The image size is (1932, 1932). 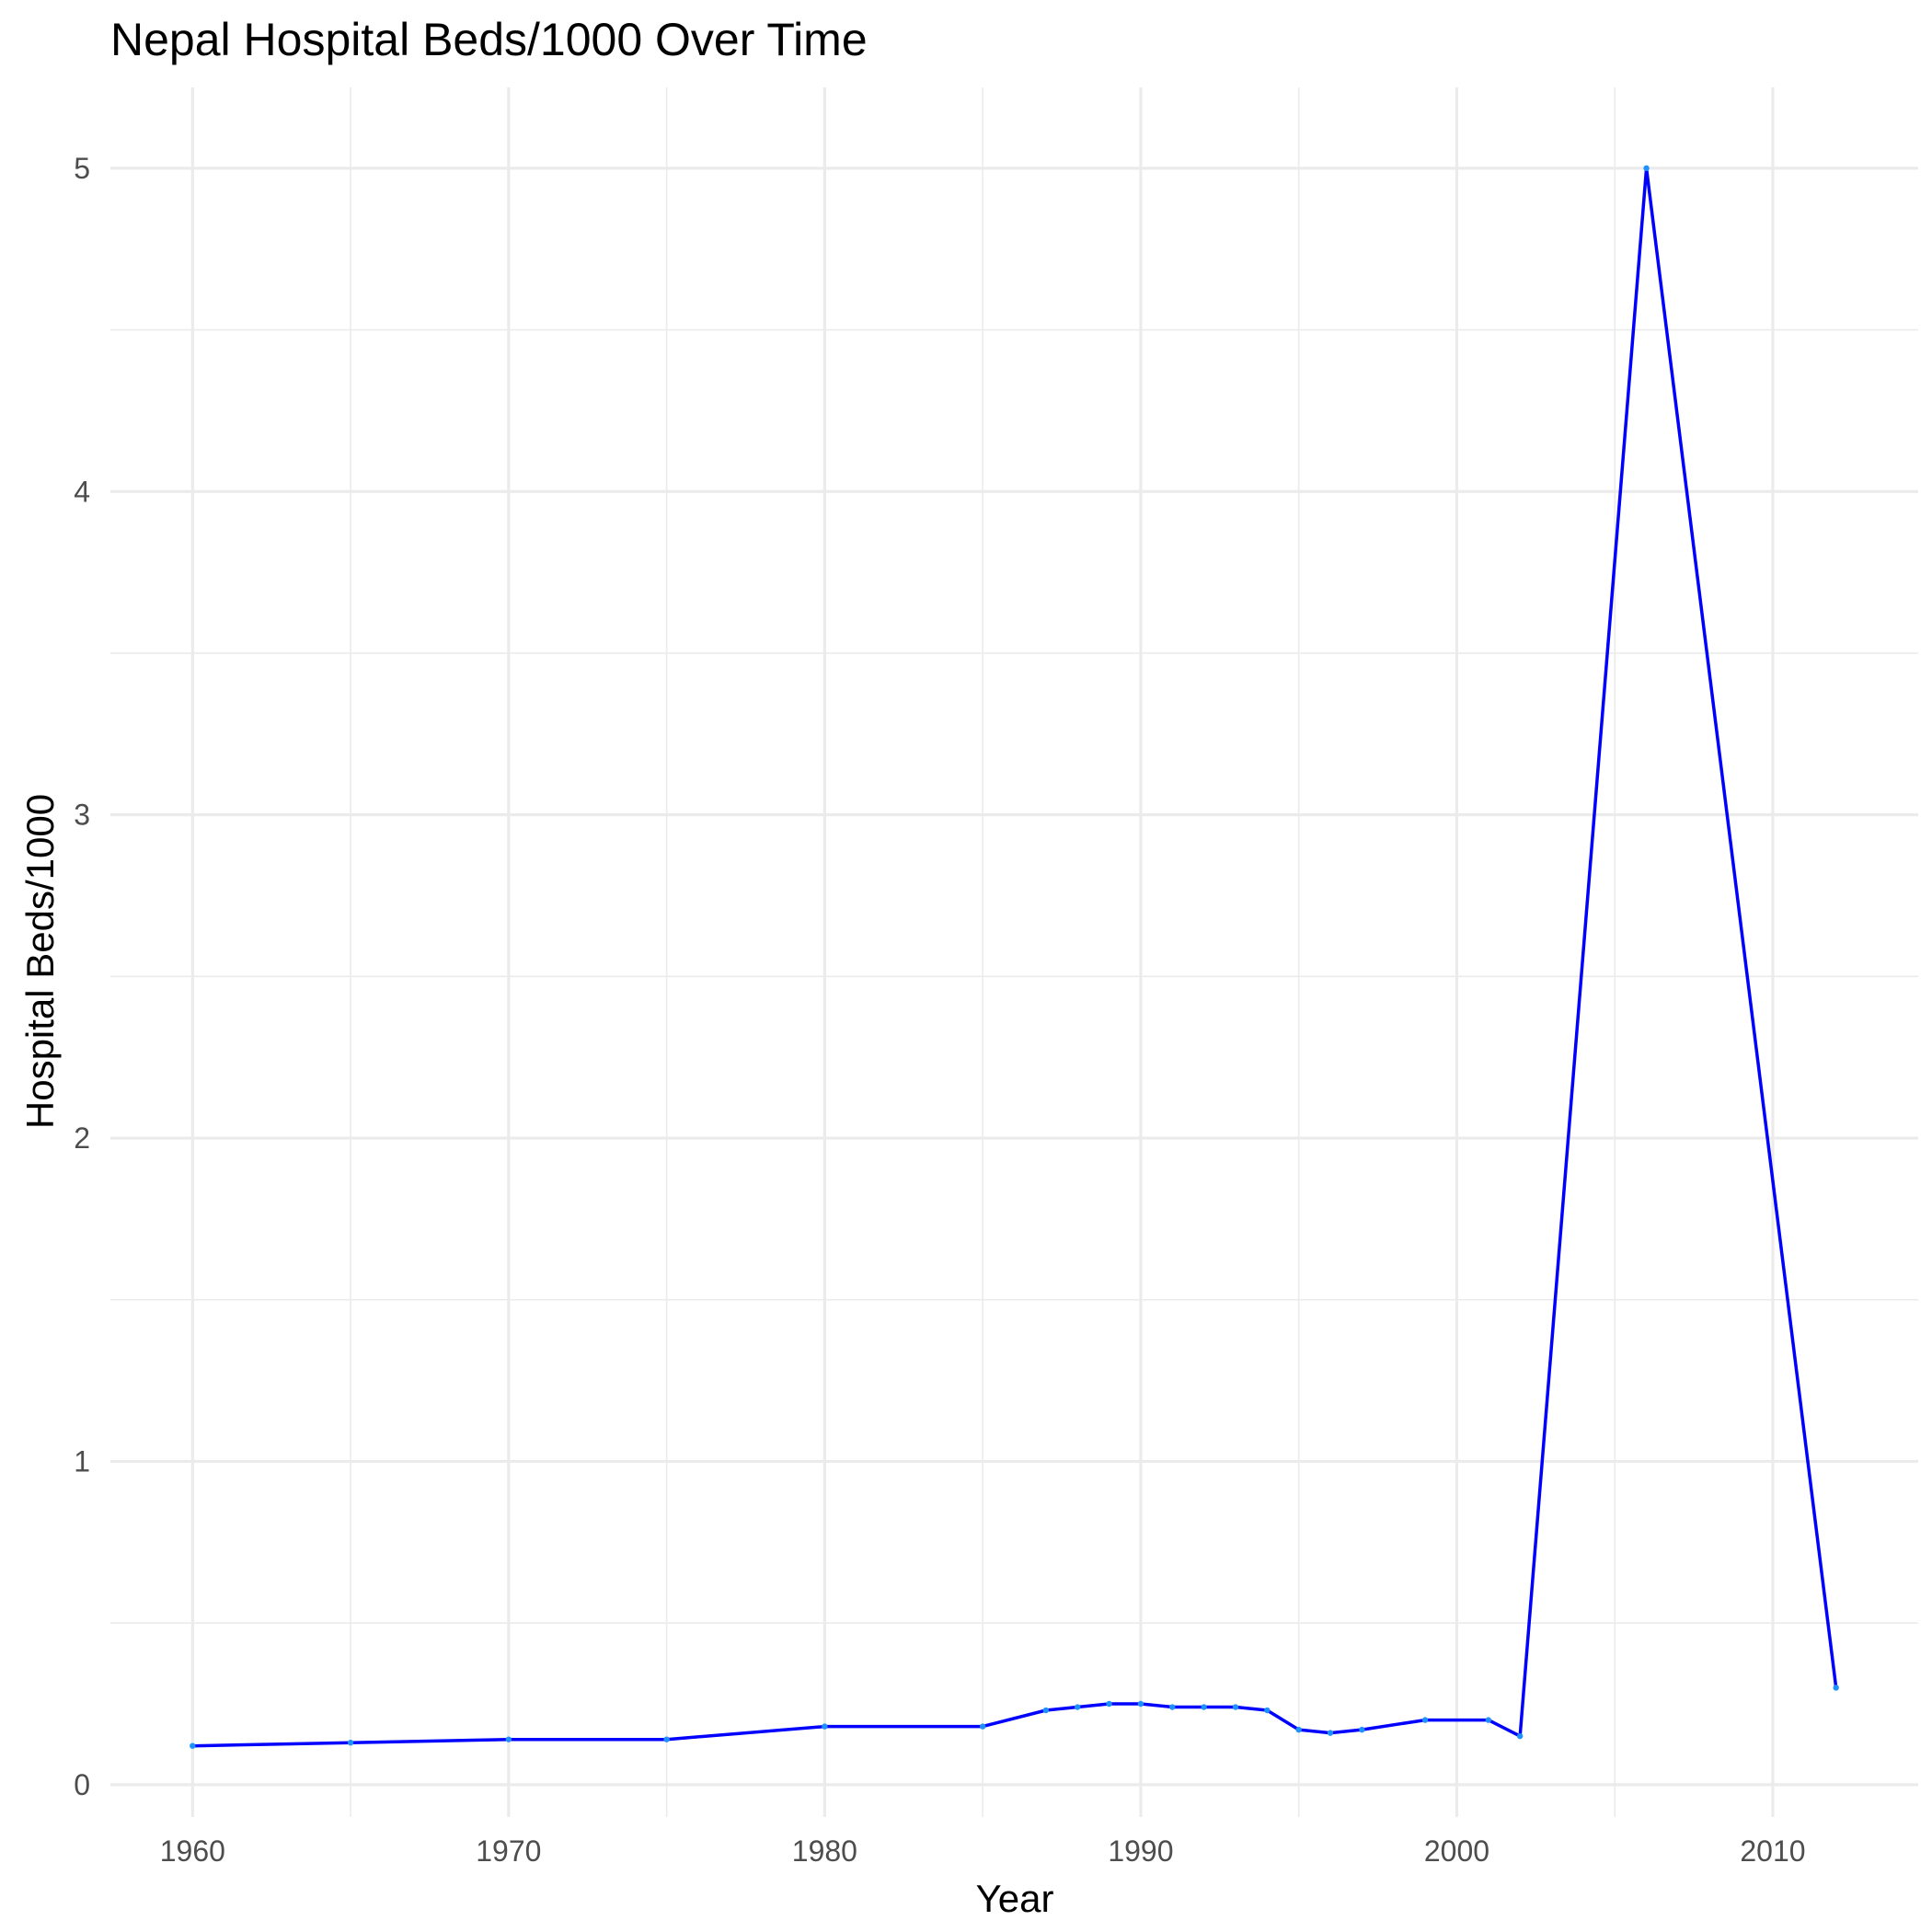 I want to click on y-tick-label: 4, so click(x=82, y=492).